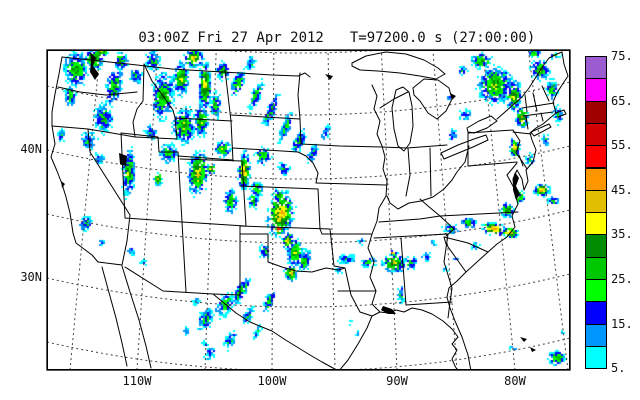 This screenshot has height=400, width=640. Describe the element at coordinates (300, 52) in the screenshot. I see `parallel-gridline` at that location.